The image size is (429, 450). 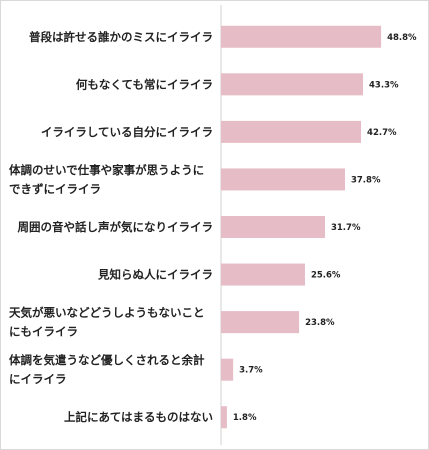 What do you see at coordinates (402, 38) in the screenshot?
I see `data-label: 48.8%` at bounding box center [402, 38].